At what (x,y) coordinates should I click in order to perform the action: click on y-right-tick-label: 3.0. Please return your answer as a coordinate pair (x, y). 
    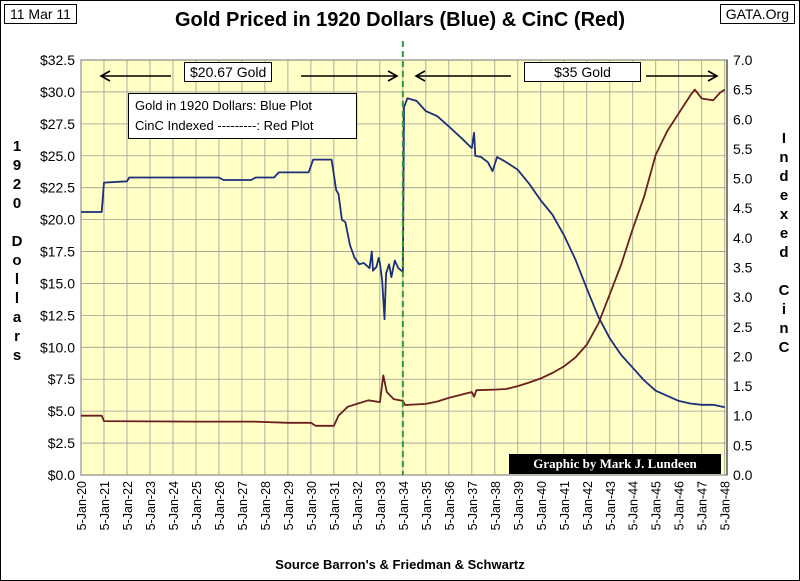
    Looking at the image, I should click on (743, 297).